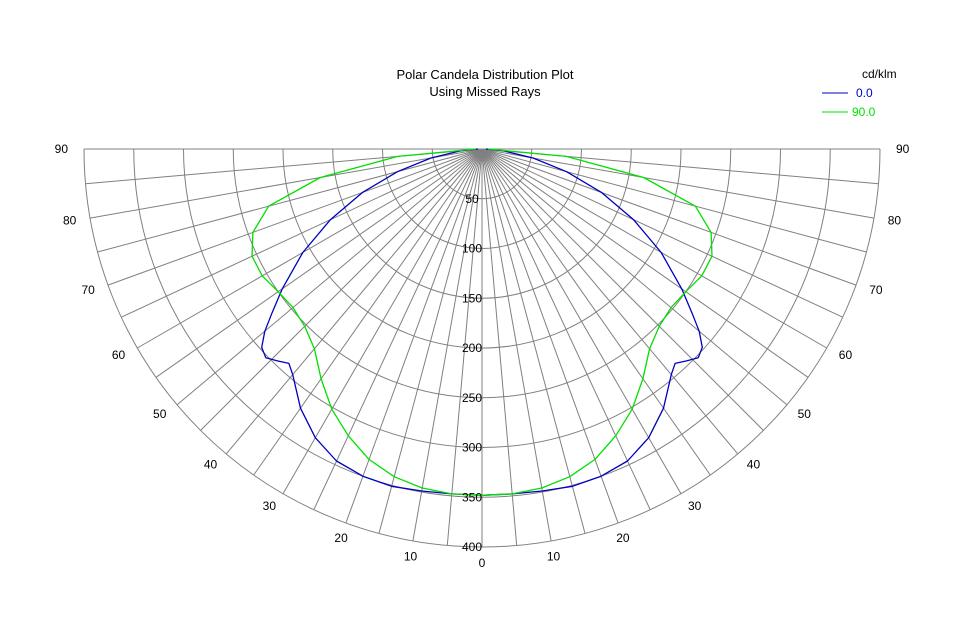  Describe the element at coordinates (482, 563) in the screenshot. I see `angle-tick-label-center: 0` at that location.